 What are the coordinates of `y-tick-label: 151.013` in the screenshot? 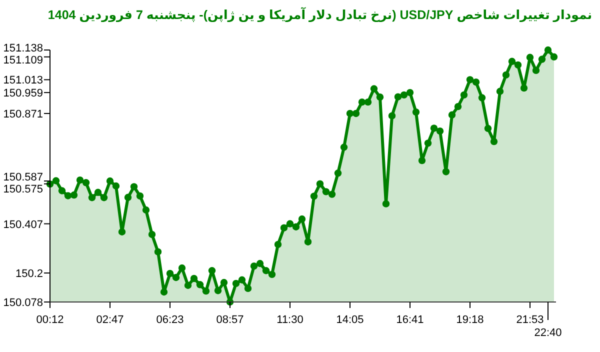 It's located at (23, 80).